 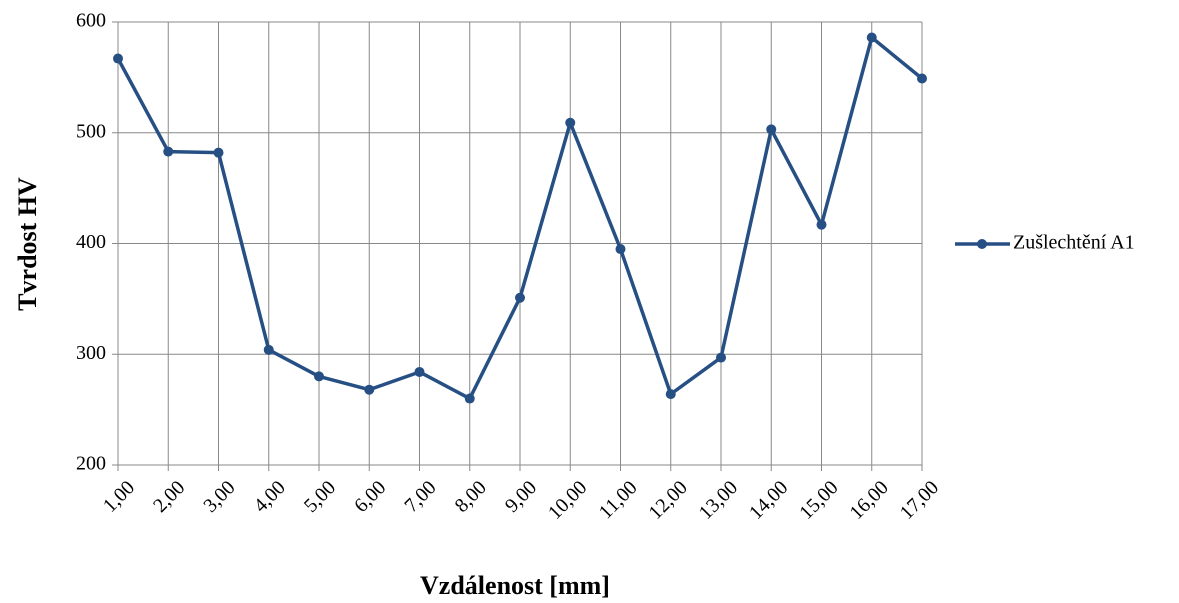 I want to click on x-tick-label: 5,00, so click(x=320, y=497).